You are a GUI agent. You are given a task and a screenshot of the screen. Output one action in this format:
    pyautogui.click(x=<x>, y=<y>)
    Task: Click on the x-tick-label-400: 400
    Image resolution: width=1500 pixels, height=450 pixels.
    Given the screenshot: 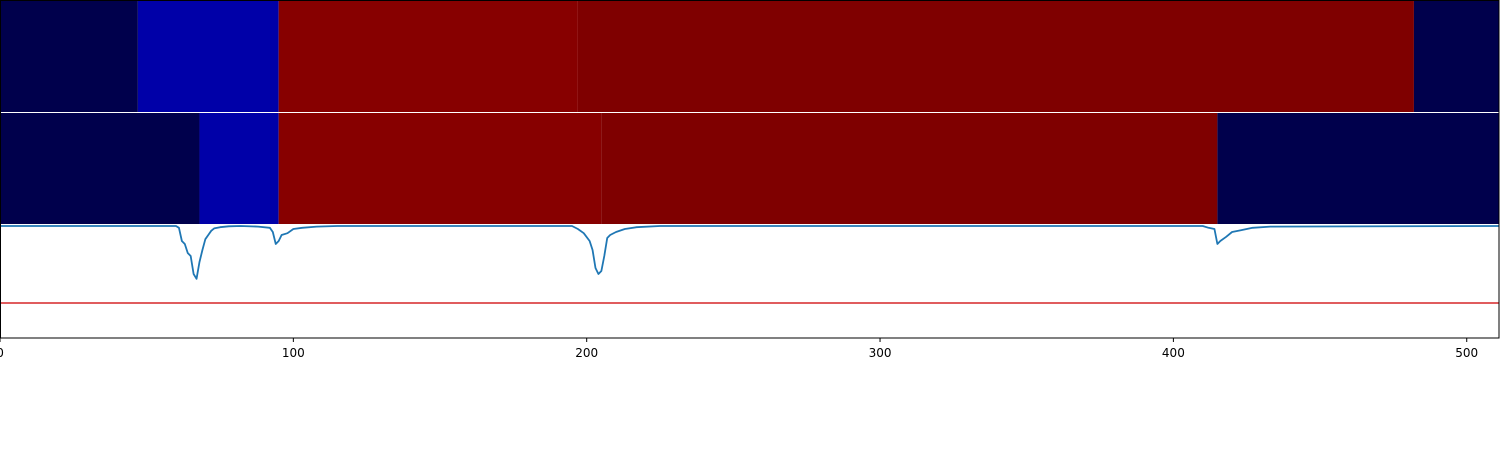 What is the action you would take?
    pyautogui.click(x=1173, y=353)
    